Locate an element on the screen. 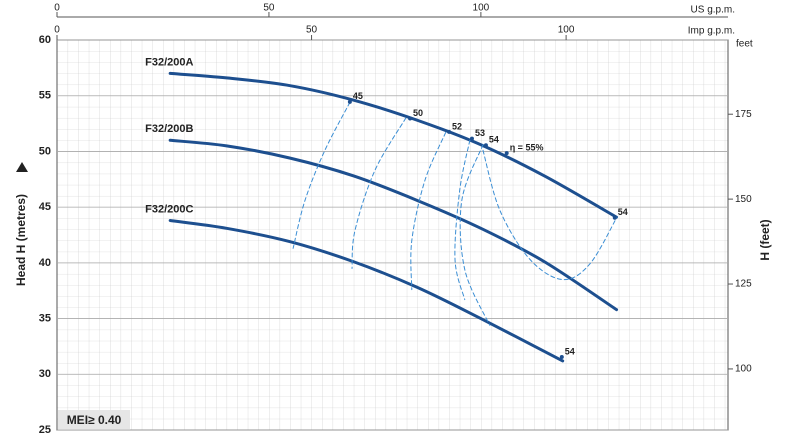 The height and width of the screenshot is (443, 794). badge: MEI≥ 0.40 is located at coordinates (94, 420).